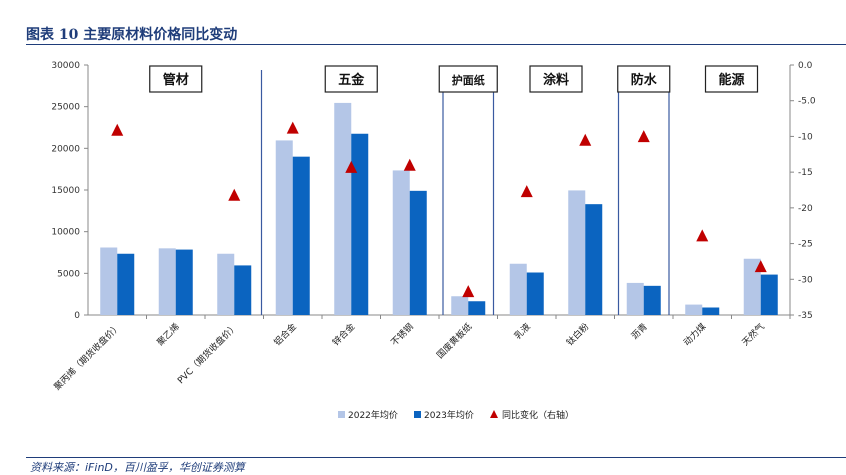 The image size is (846, 475). Describe the element at coordinates (65, 149) in the screenshot. I see `left-tick-label: 20000` at that location.